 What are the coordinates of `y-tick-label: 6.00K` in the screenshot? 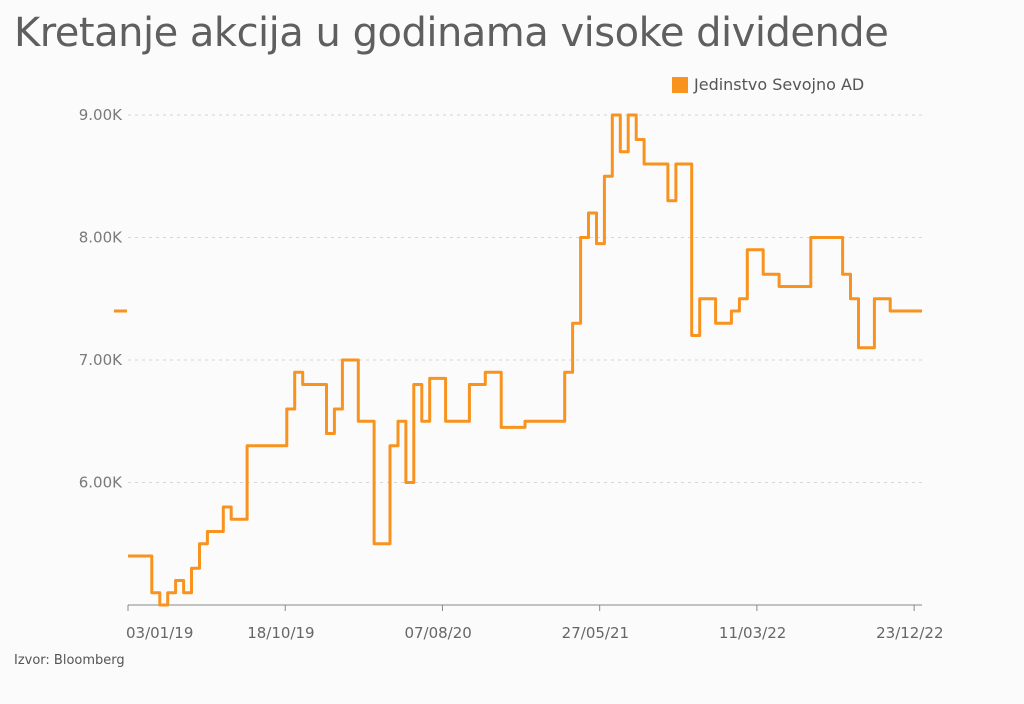 It's located at (101, 483).